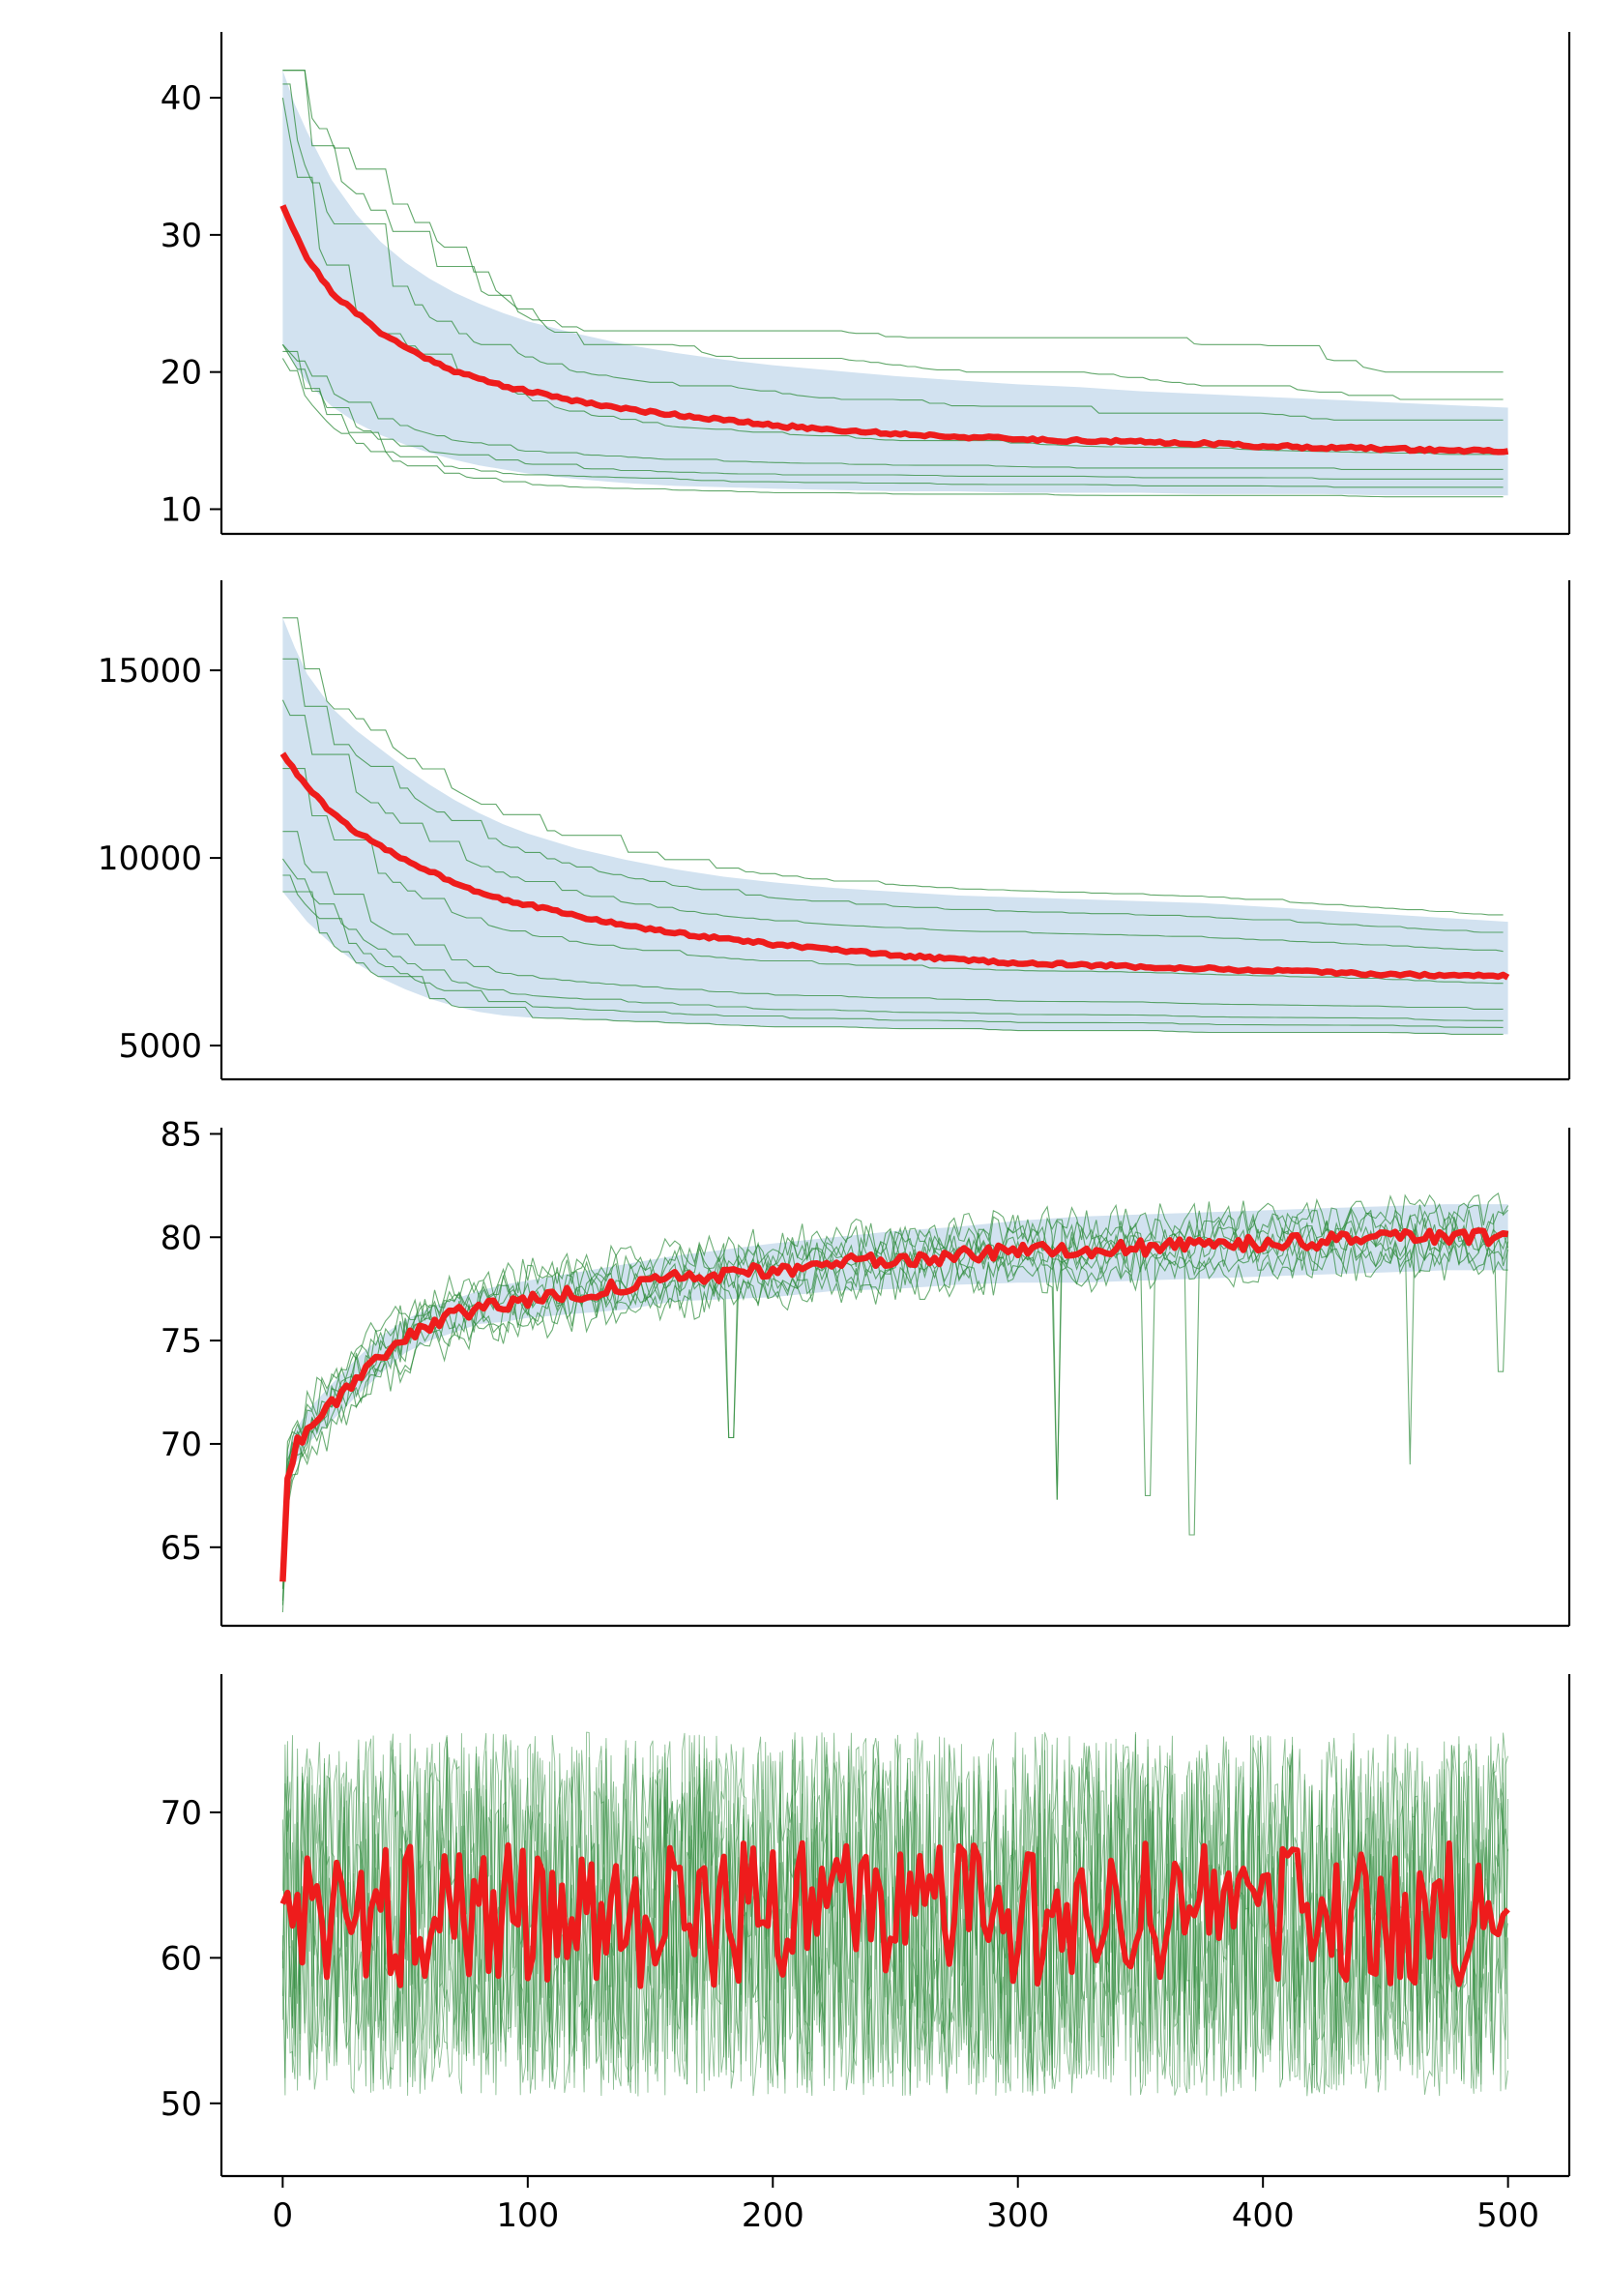 The image size is (1607, 2296). What do you see at coordinates (1263, 2215) in the screenshot?
I see `x-tick-label: 400` at bounding box center [1263, 2215].